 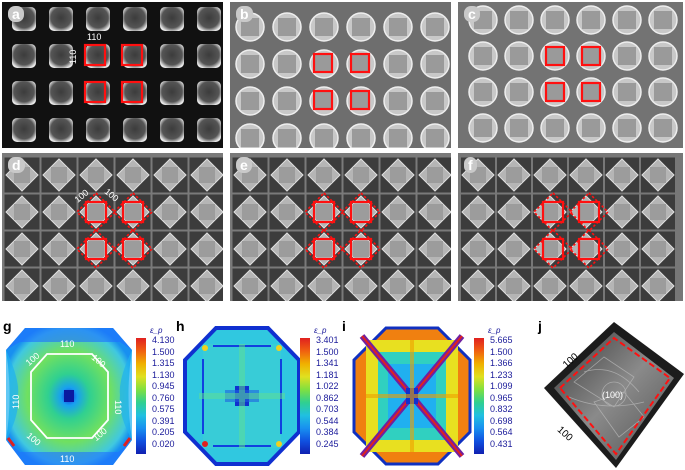 I want to click on facet-label-100-bottom: 100, so click(x=565, y=434).